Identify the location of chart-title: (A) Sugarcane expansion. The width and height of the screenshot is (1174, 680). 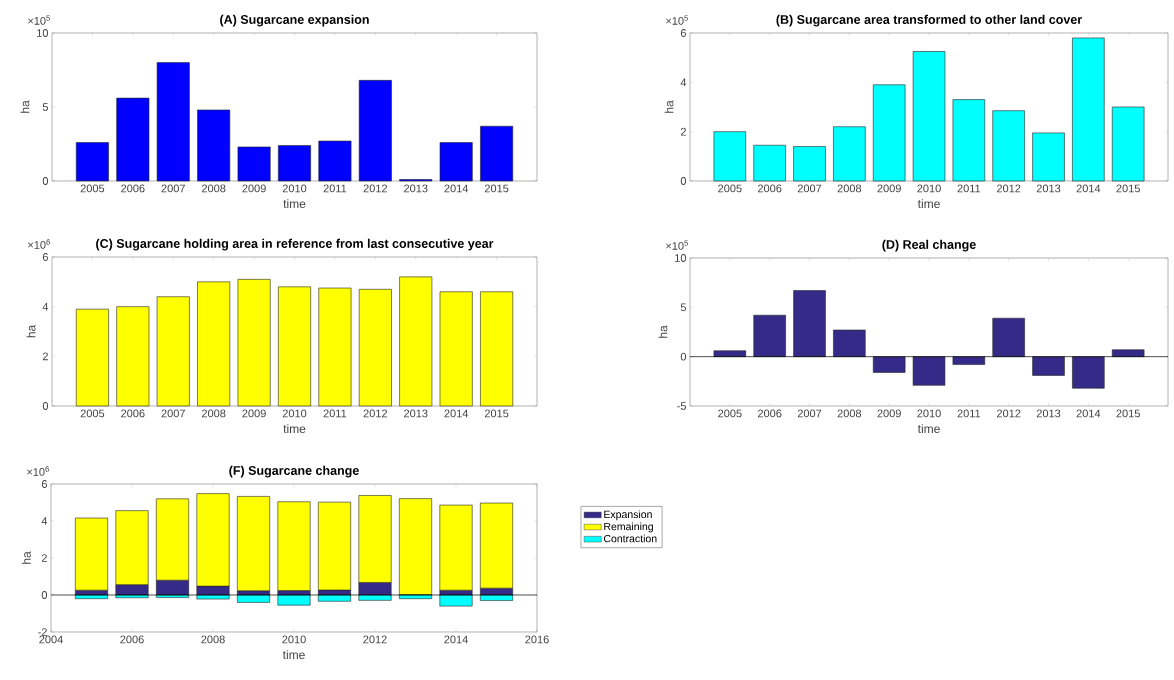
(294, 20).